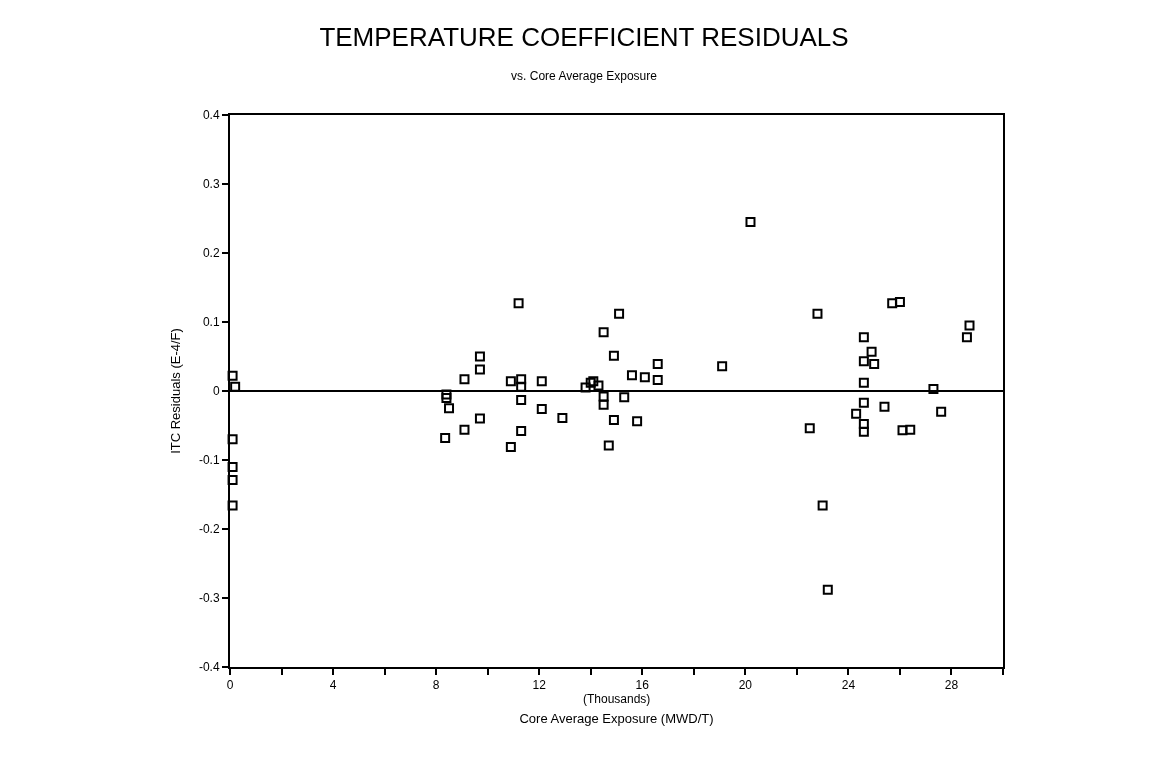 The image size is (1168, 767). Describe the element at coordinates (211, 253) in the screenshot. I see `y-tick-label: 0.2` at that location.